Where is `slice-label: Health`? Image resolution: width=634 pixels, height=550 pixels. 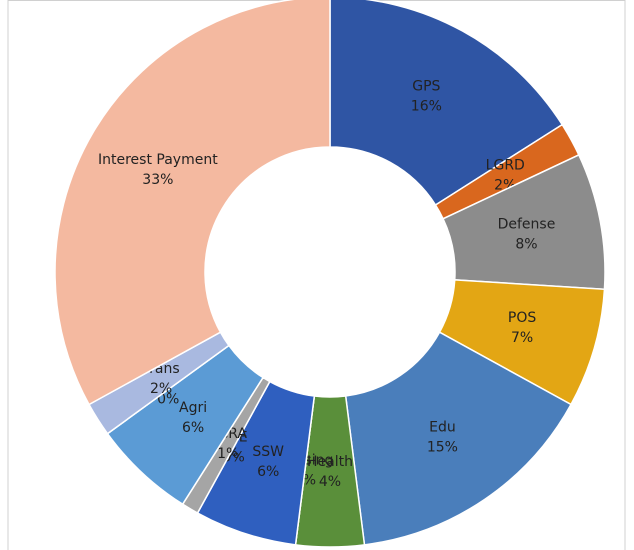 slice-label: Health is located at coordinates (330, 462).